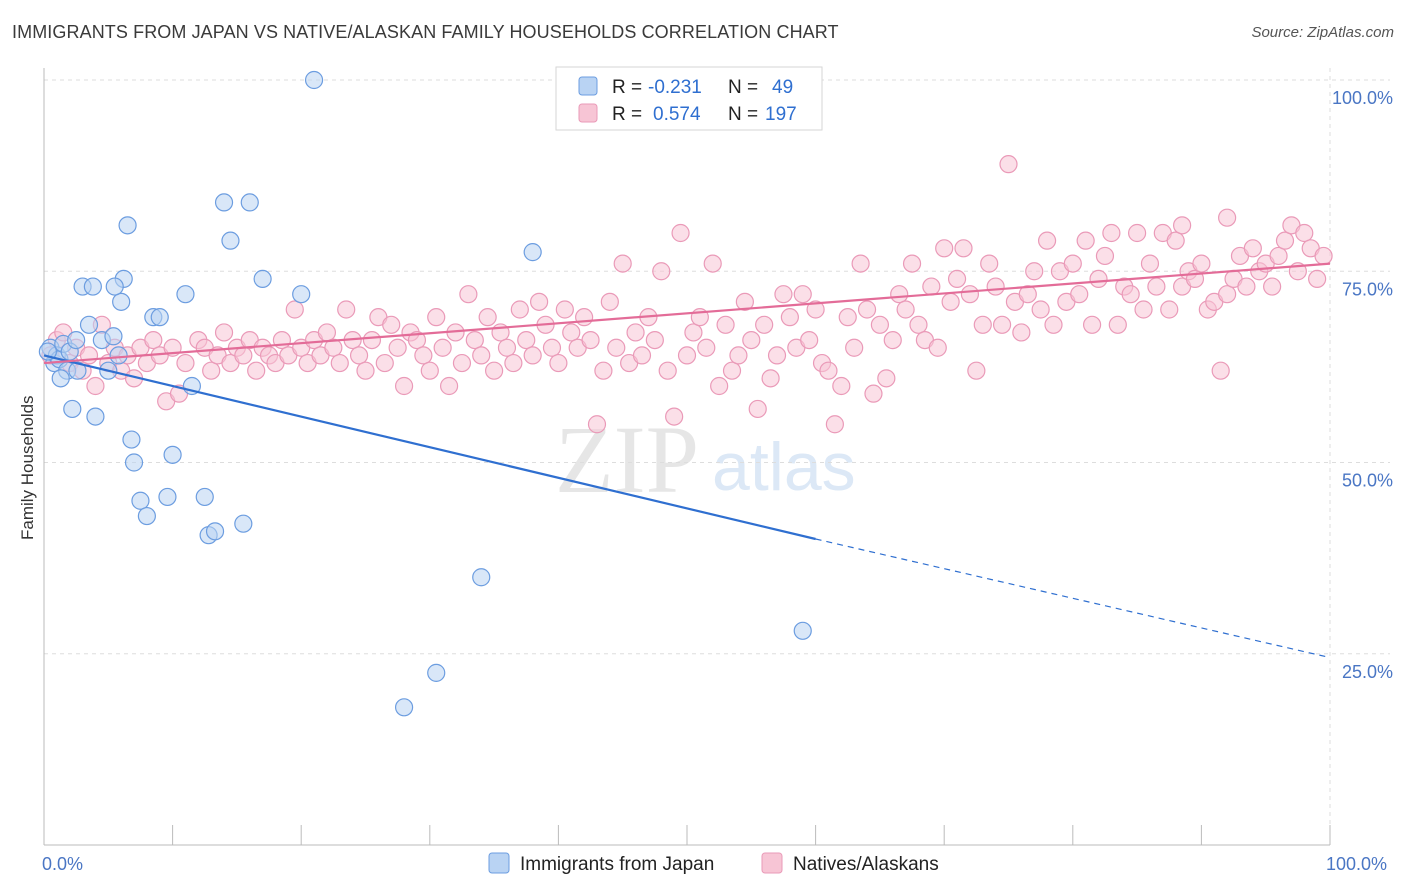  What do you see at coordinates (627, 87) in the screenshot?
I see `legend-r-label-japan: R =` at bounding box center [627, 87].